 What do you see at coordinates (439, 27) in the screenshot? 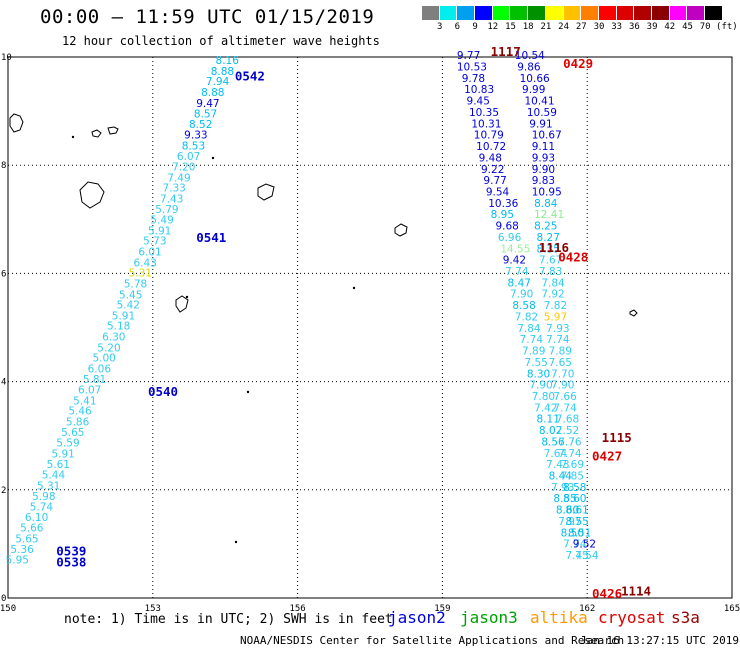
I see `scale-label: 3` at bounding box center [439, 27].